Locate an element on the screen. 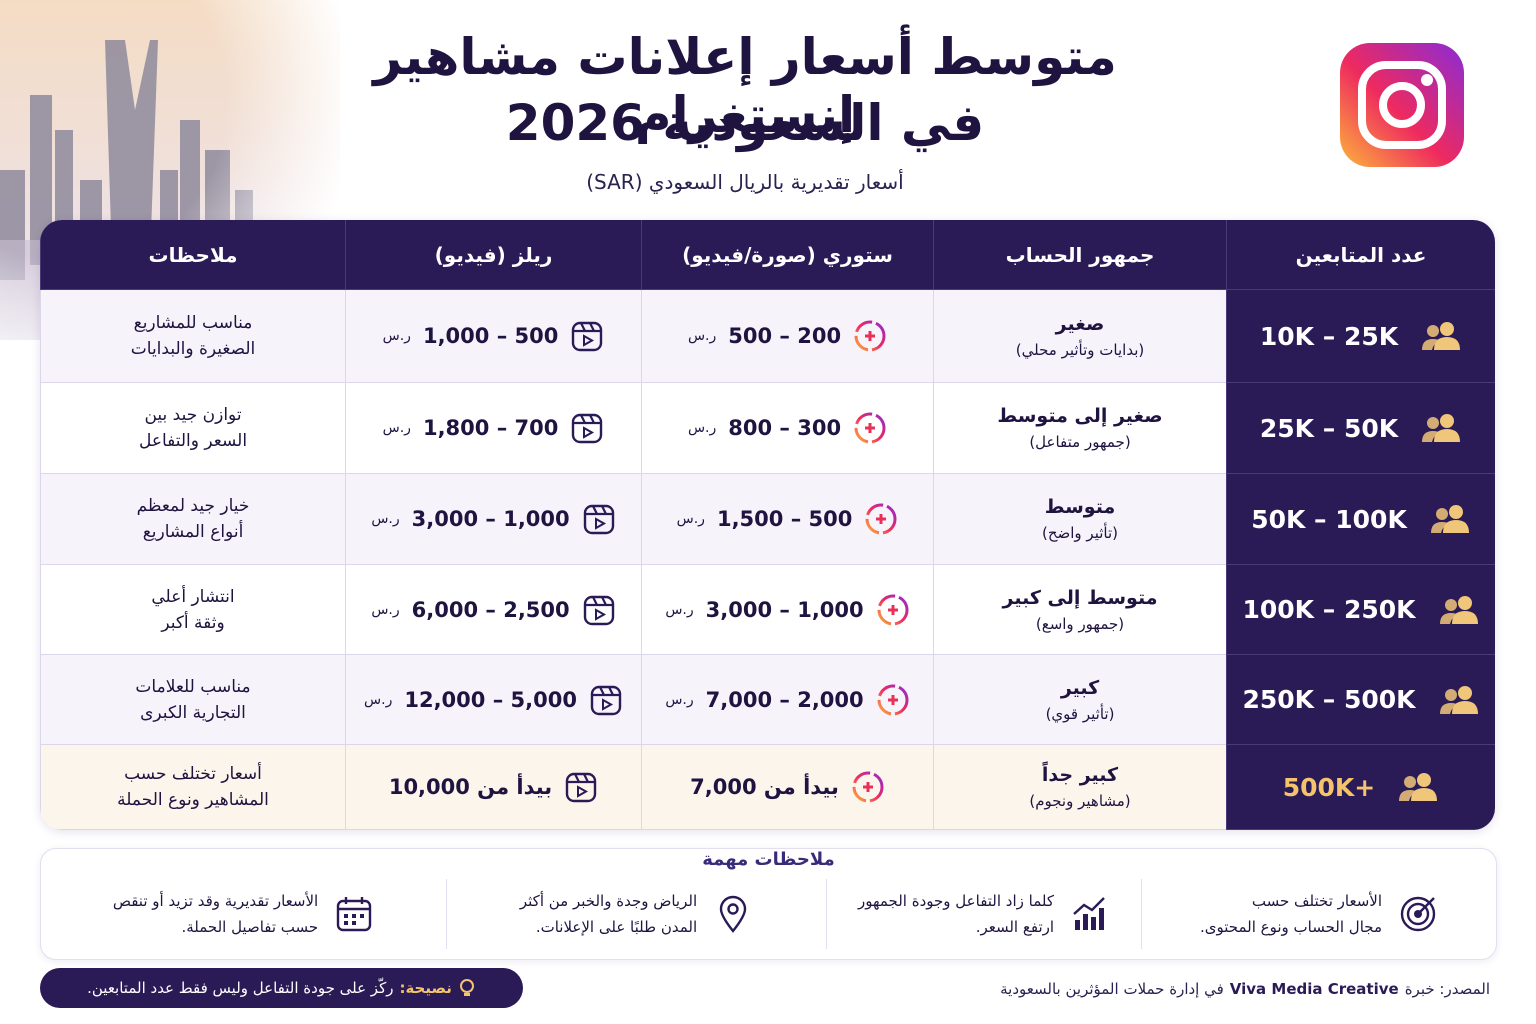 This screenshot has height=1024, width=1536. table-cell: كبير جداً (مشاهير ونجوم) is located at coordinates (1079, 787).